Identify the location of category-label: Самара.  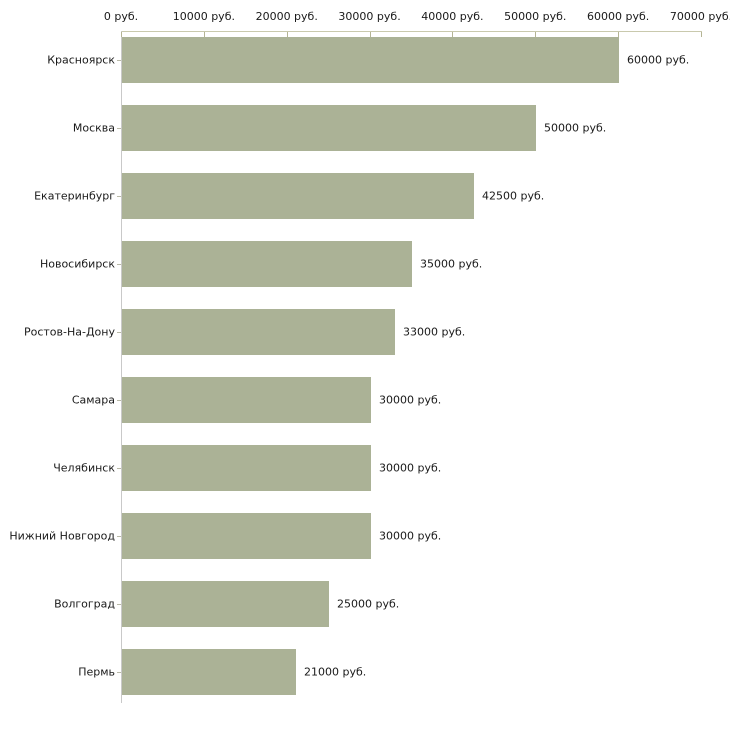
(93, 400).